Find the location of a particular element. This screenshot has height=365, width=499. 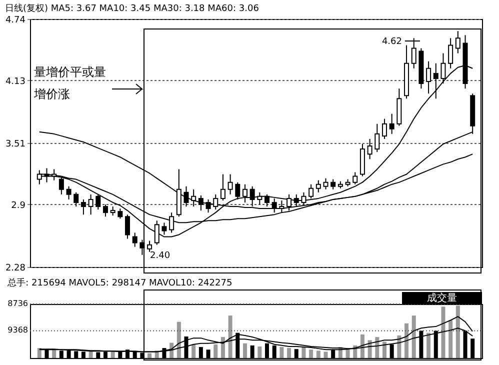

text: 8736 is located at coordinates (18, 303).